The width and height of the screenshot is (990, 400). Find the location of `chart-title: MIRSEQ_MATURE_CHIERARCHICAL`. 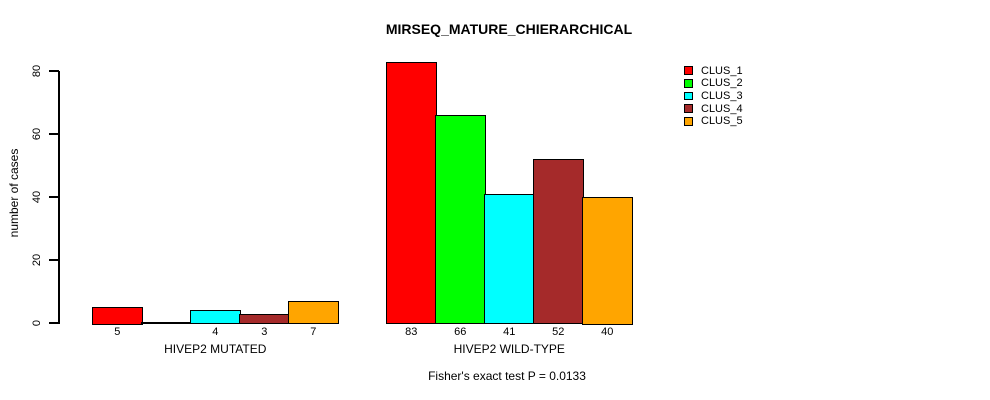

chart-title: MIRSEQ_MATURE_CHIERARCHICAL is located at coordinates (509, 29).